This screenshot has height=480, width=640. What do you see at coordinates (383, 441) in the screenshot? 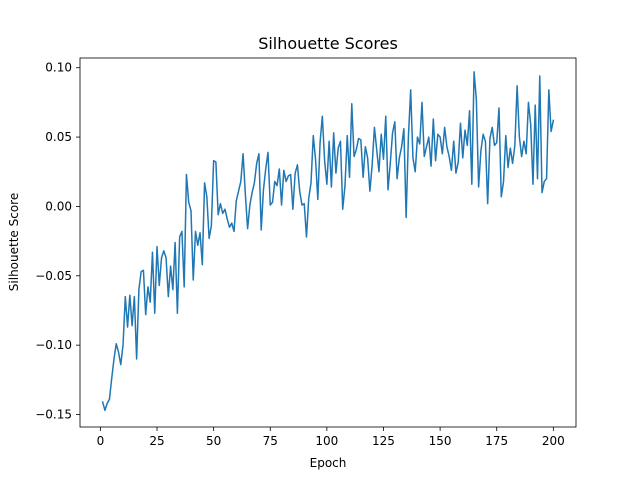
I see `x-tick-label: 125` at bounding box center [383, 441].